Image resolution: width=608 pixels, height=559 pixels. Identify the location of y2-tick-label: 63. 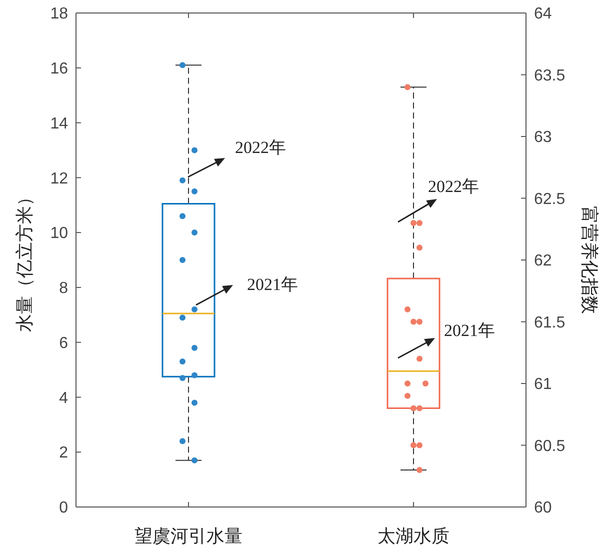
(543, 137).